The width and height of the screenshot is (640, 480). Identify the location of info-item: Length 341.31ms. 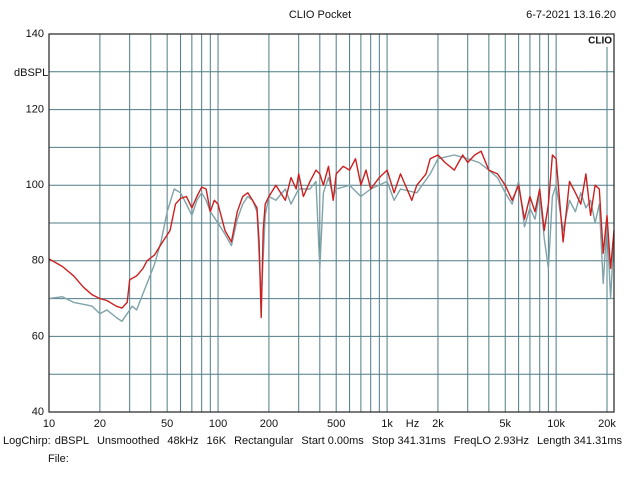
(580, 441).